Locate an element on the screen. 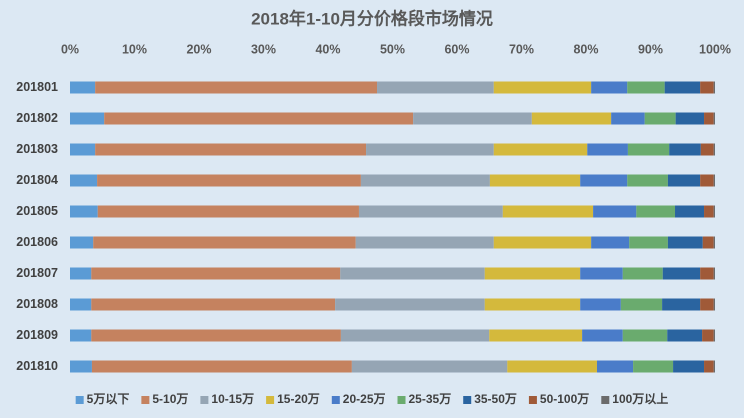 This screenshot has height=418, width=744. x-tick-label: 80% is located at coordinates (585, 49).